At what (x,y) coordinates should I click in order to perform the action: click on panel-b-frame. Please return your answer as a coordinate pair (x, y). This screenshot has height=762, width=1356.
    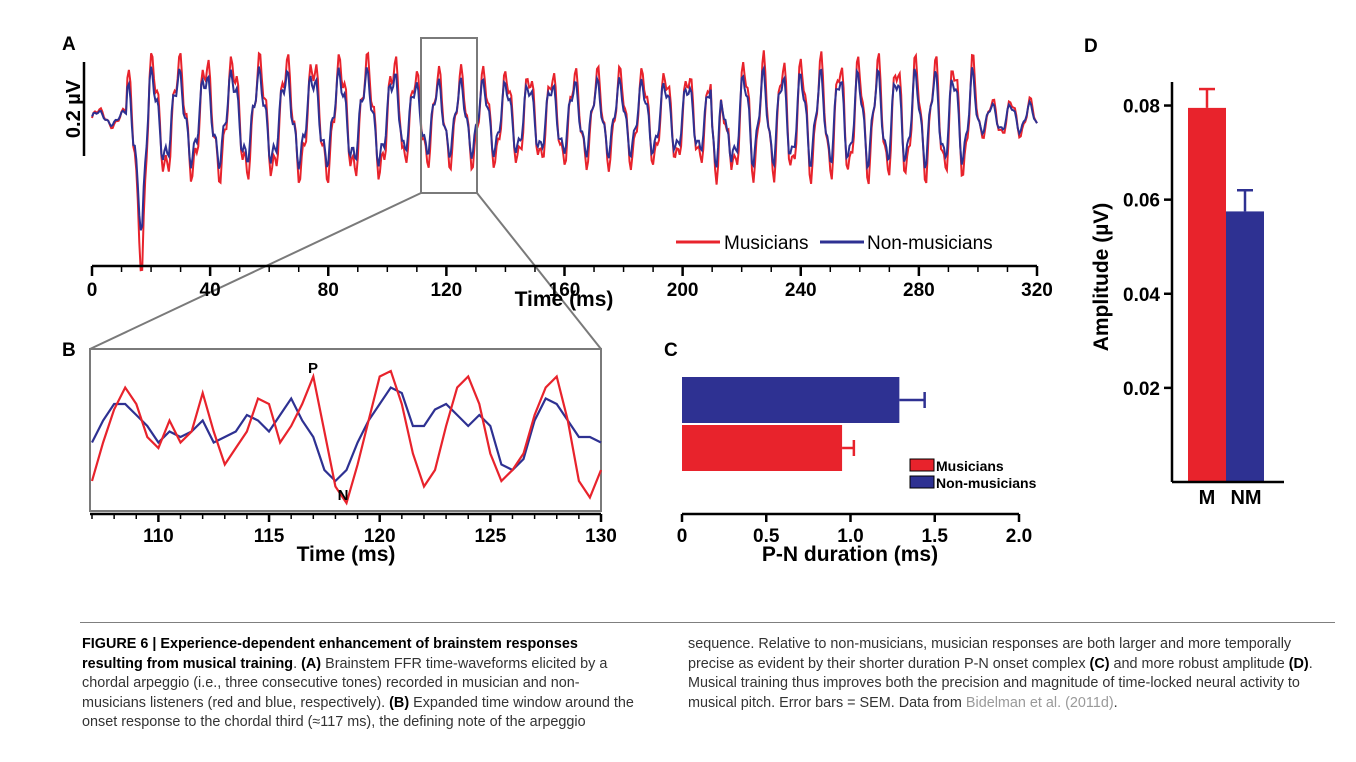
    Looking at the image, I should click on (345, 430).